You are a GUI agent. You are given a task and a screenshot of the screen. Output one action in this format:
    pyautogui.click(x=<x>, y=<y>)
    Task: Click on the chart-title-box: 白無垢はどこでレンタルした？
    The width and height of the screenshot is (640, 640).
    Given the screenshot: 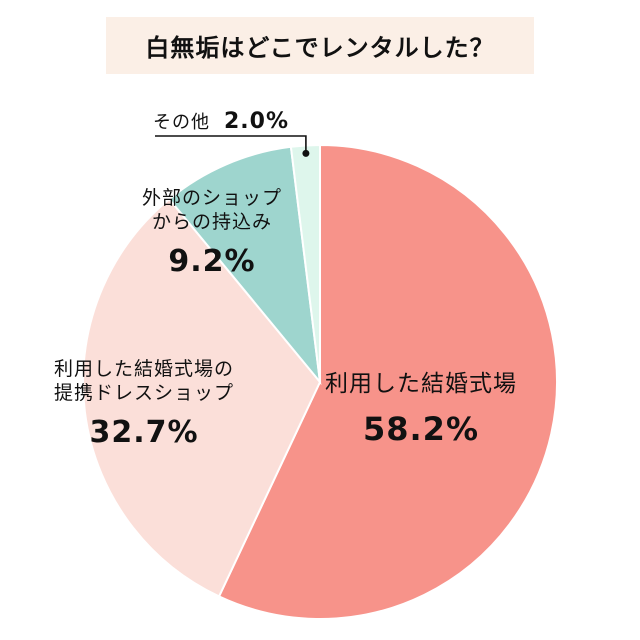 What is the action you would take?
    pyautogui.click(x=320, y=45)
    